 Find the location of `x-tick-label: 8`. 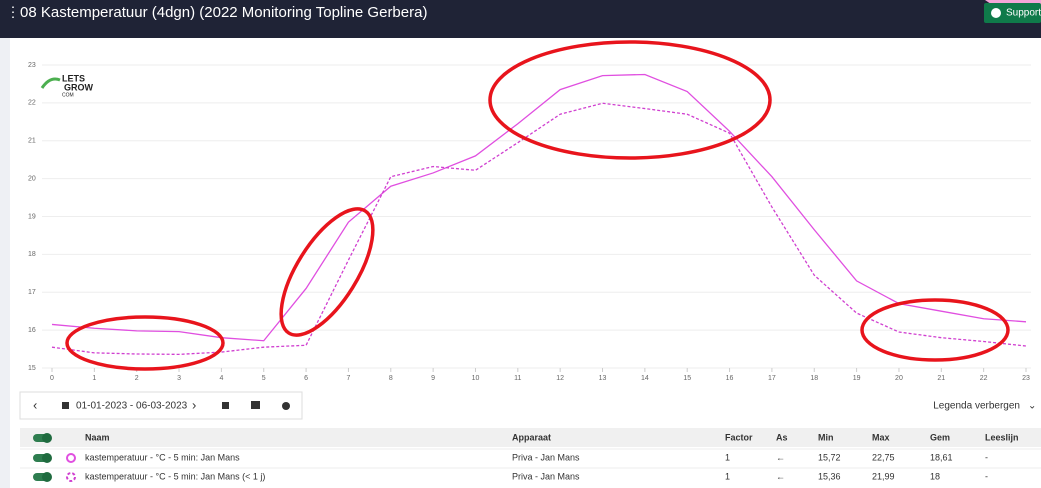

x-tick-label: 8 is located at coordinates (391, 378).